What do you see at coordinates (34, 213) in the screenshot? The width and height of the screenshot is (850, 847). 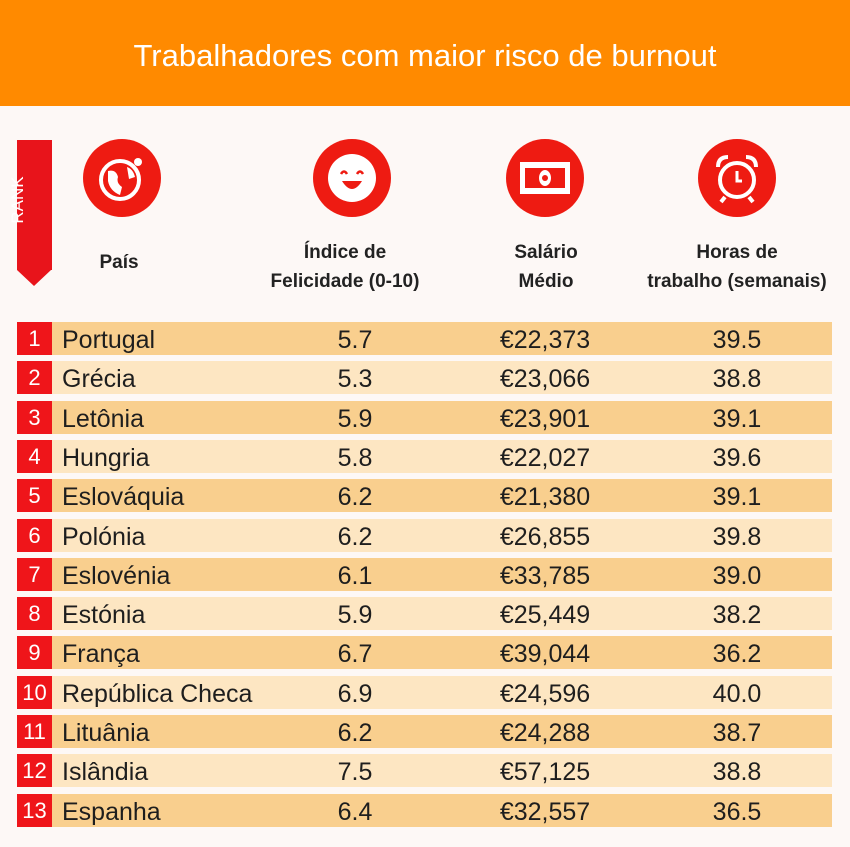 I see `rank-flag` at bounding box center [34, 213].